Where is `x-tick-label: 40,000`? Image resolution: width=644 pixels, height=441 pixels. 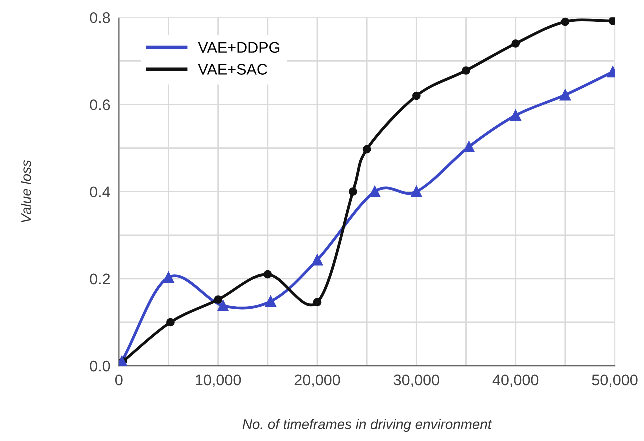
x-tick-label: 40,000 is located at coordinates (515, 381).